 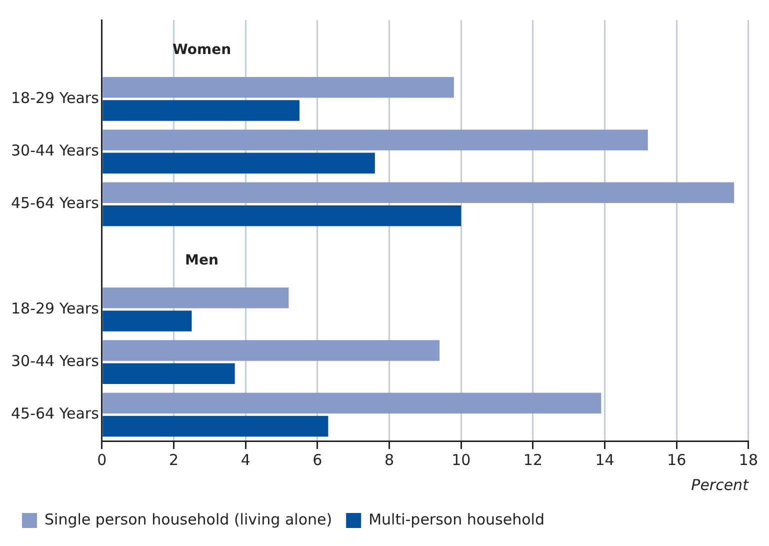 I want to click on legend-label: Multi-person household, so click(x=456, y=519).